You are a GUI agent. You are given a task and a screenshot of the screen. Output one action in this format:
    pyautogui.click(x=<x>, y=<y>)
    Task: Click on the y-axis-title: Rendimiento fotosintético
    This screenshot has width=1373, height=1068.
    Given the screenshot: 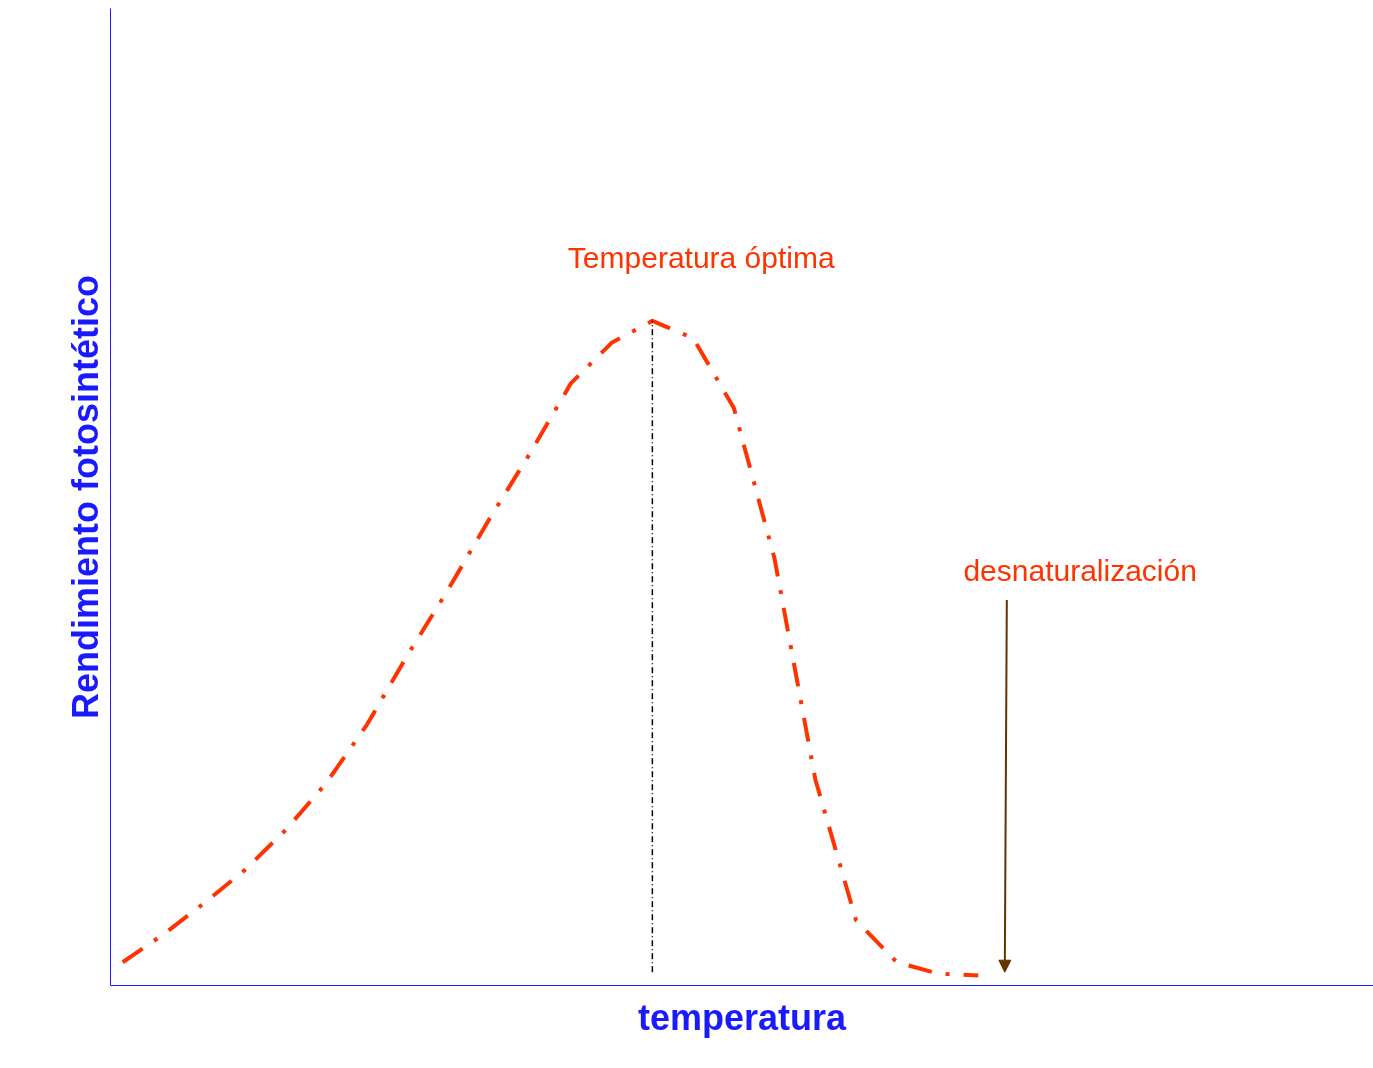 What is the action you would take?
    pyautogui.click(x=85, y=496)
    